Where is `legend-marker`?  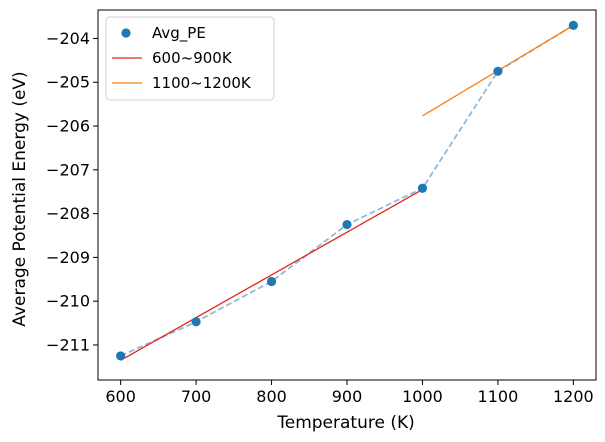
legend-marker is located at coordinates (126, 33).